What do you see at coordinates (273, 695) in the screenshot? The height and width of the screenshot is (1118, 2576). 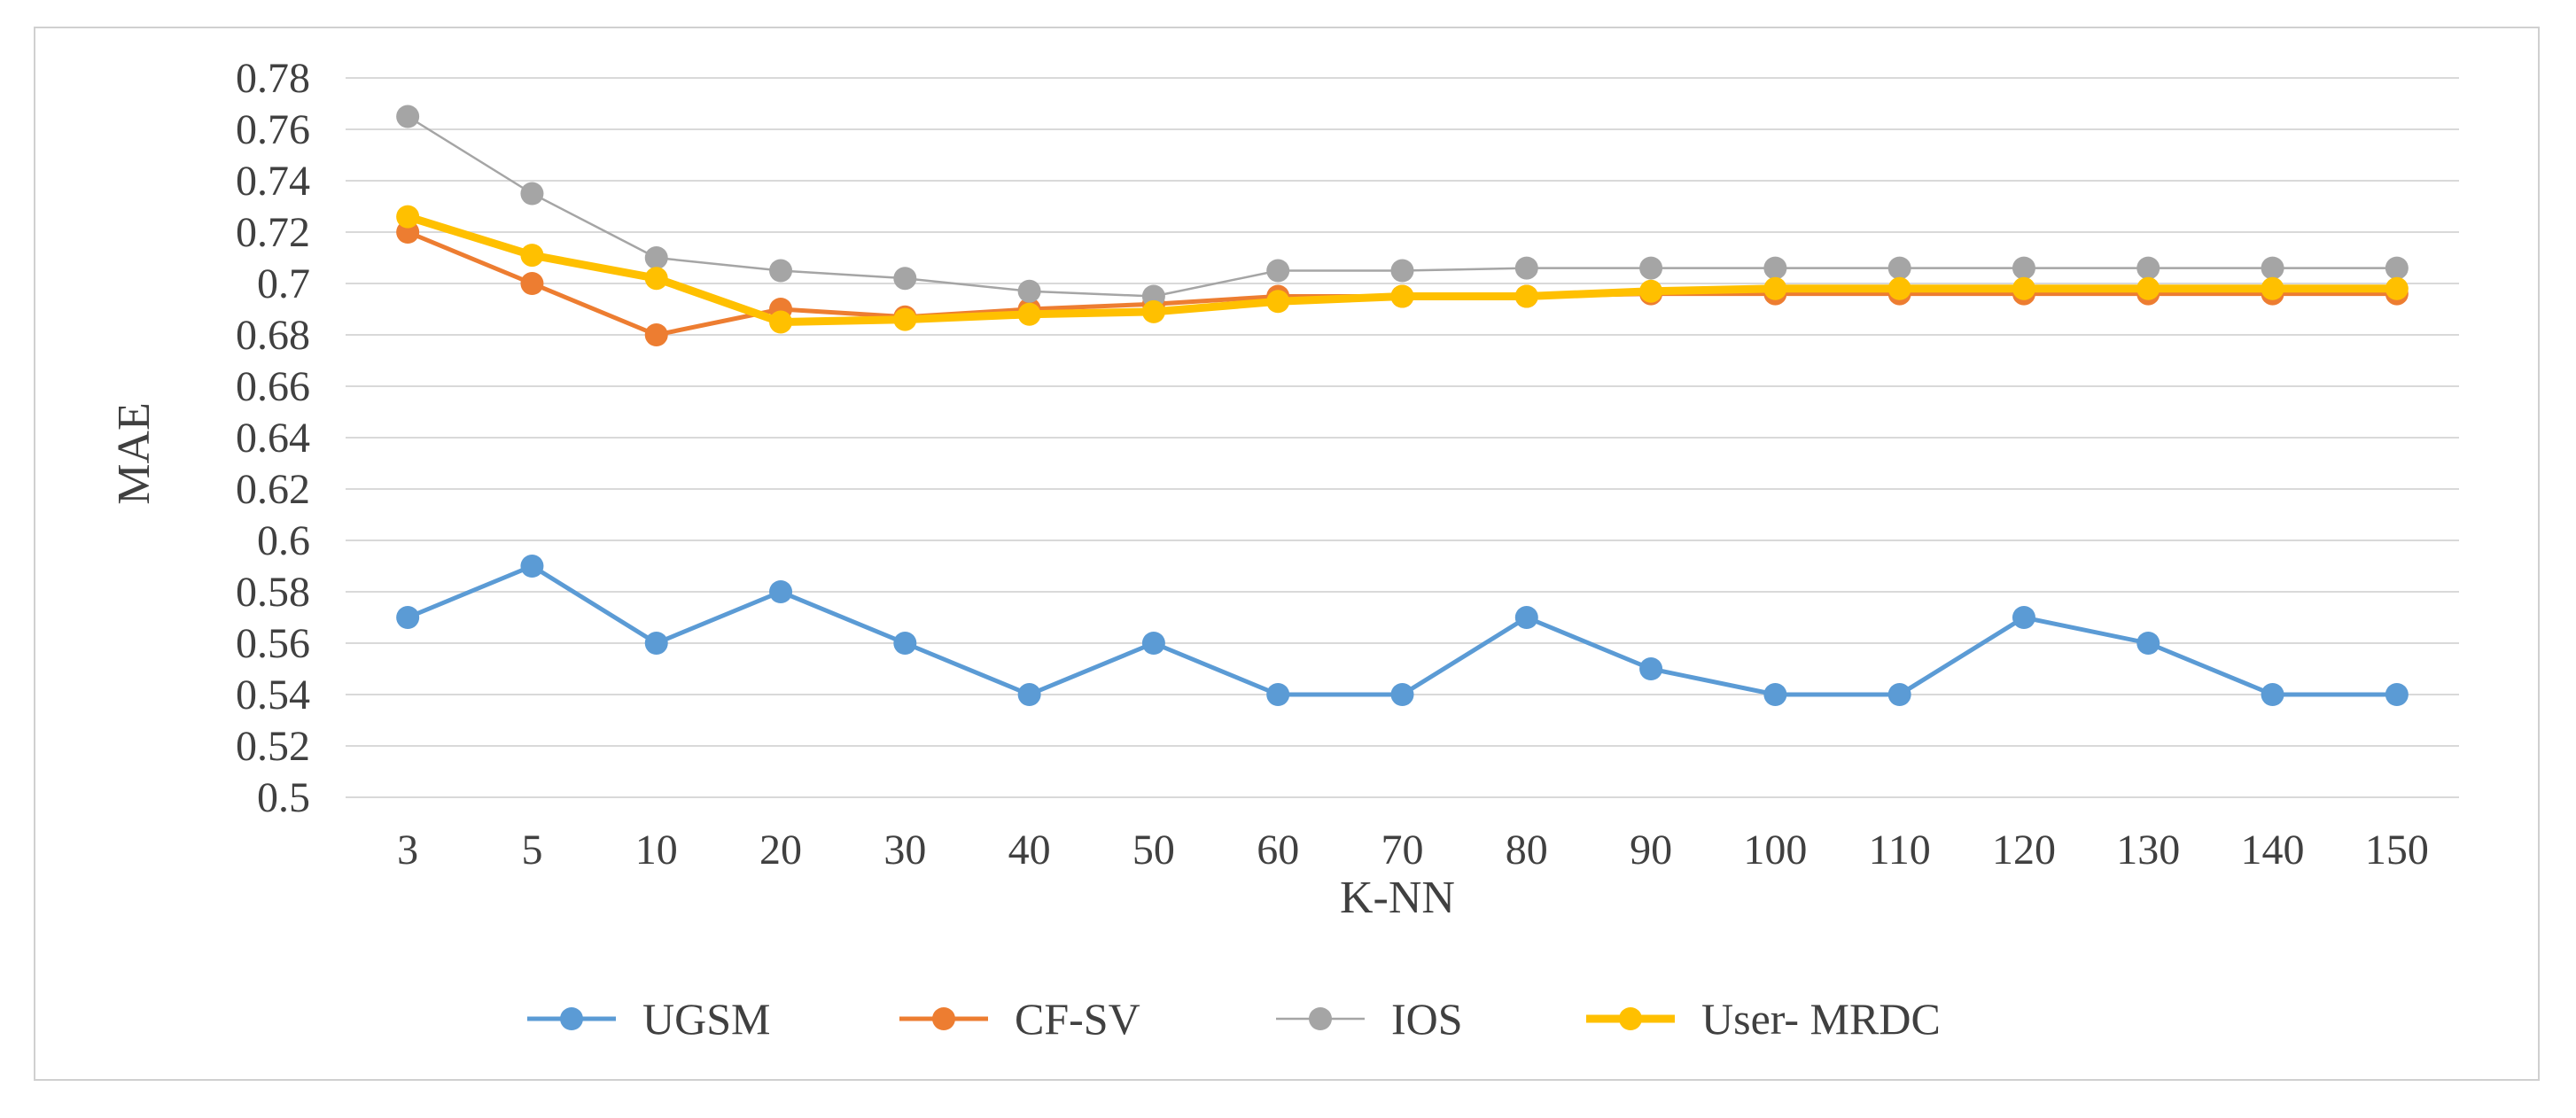 I see `y-tick-label: 0.54` at bounding box center [273, 695].